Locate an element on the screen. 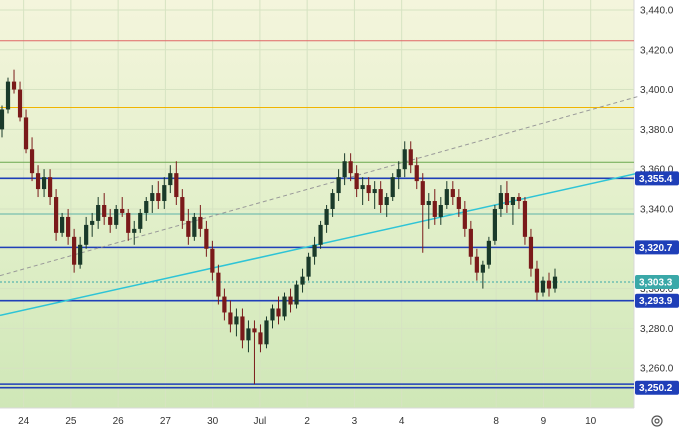 The image size is (680, 433). price-badge-label: 3,355.4 is located at coordinates (656, 179).